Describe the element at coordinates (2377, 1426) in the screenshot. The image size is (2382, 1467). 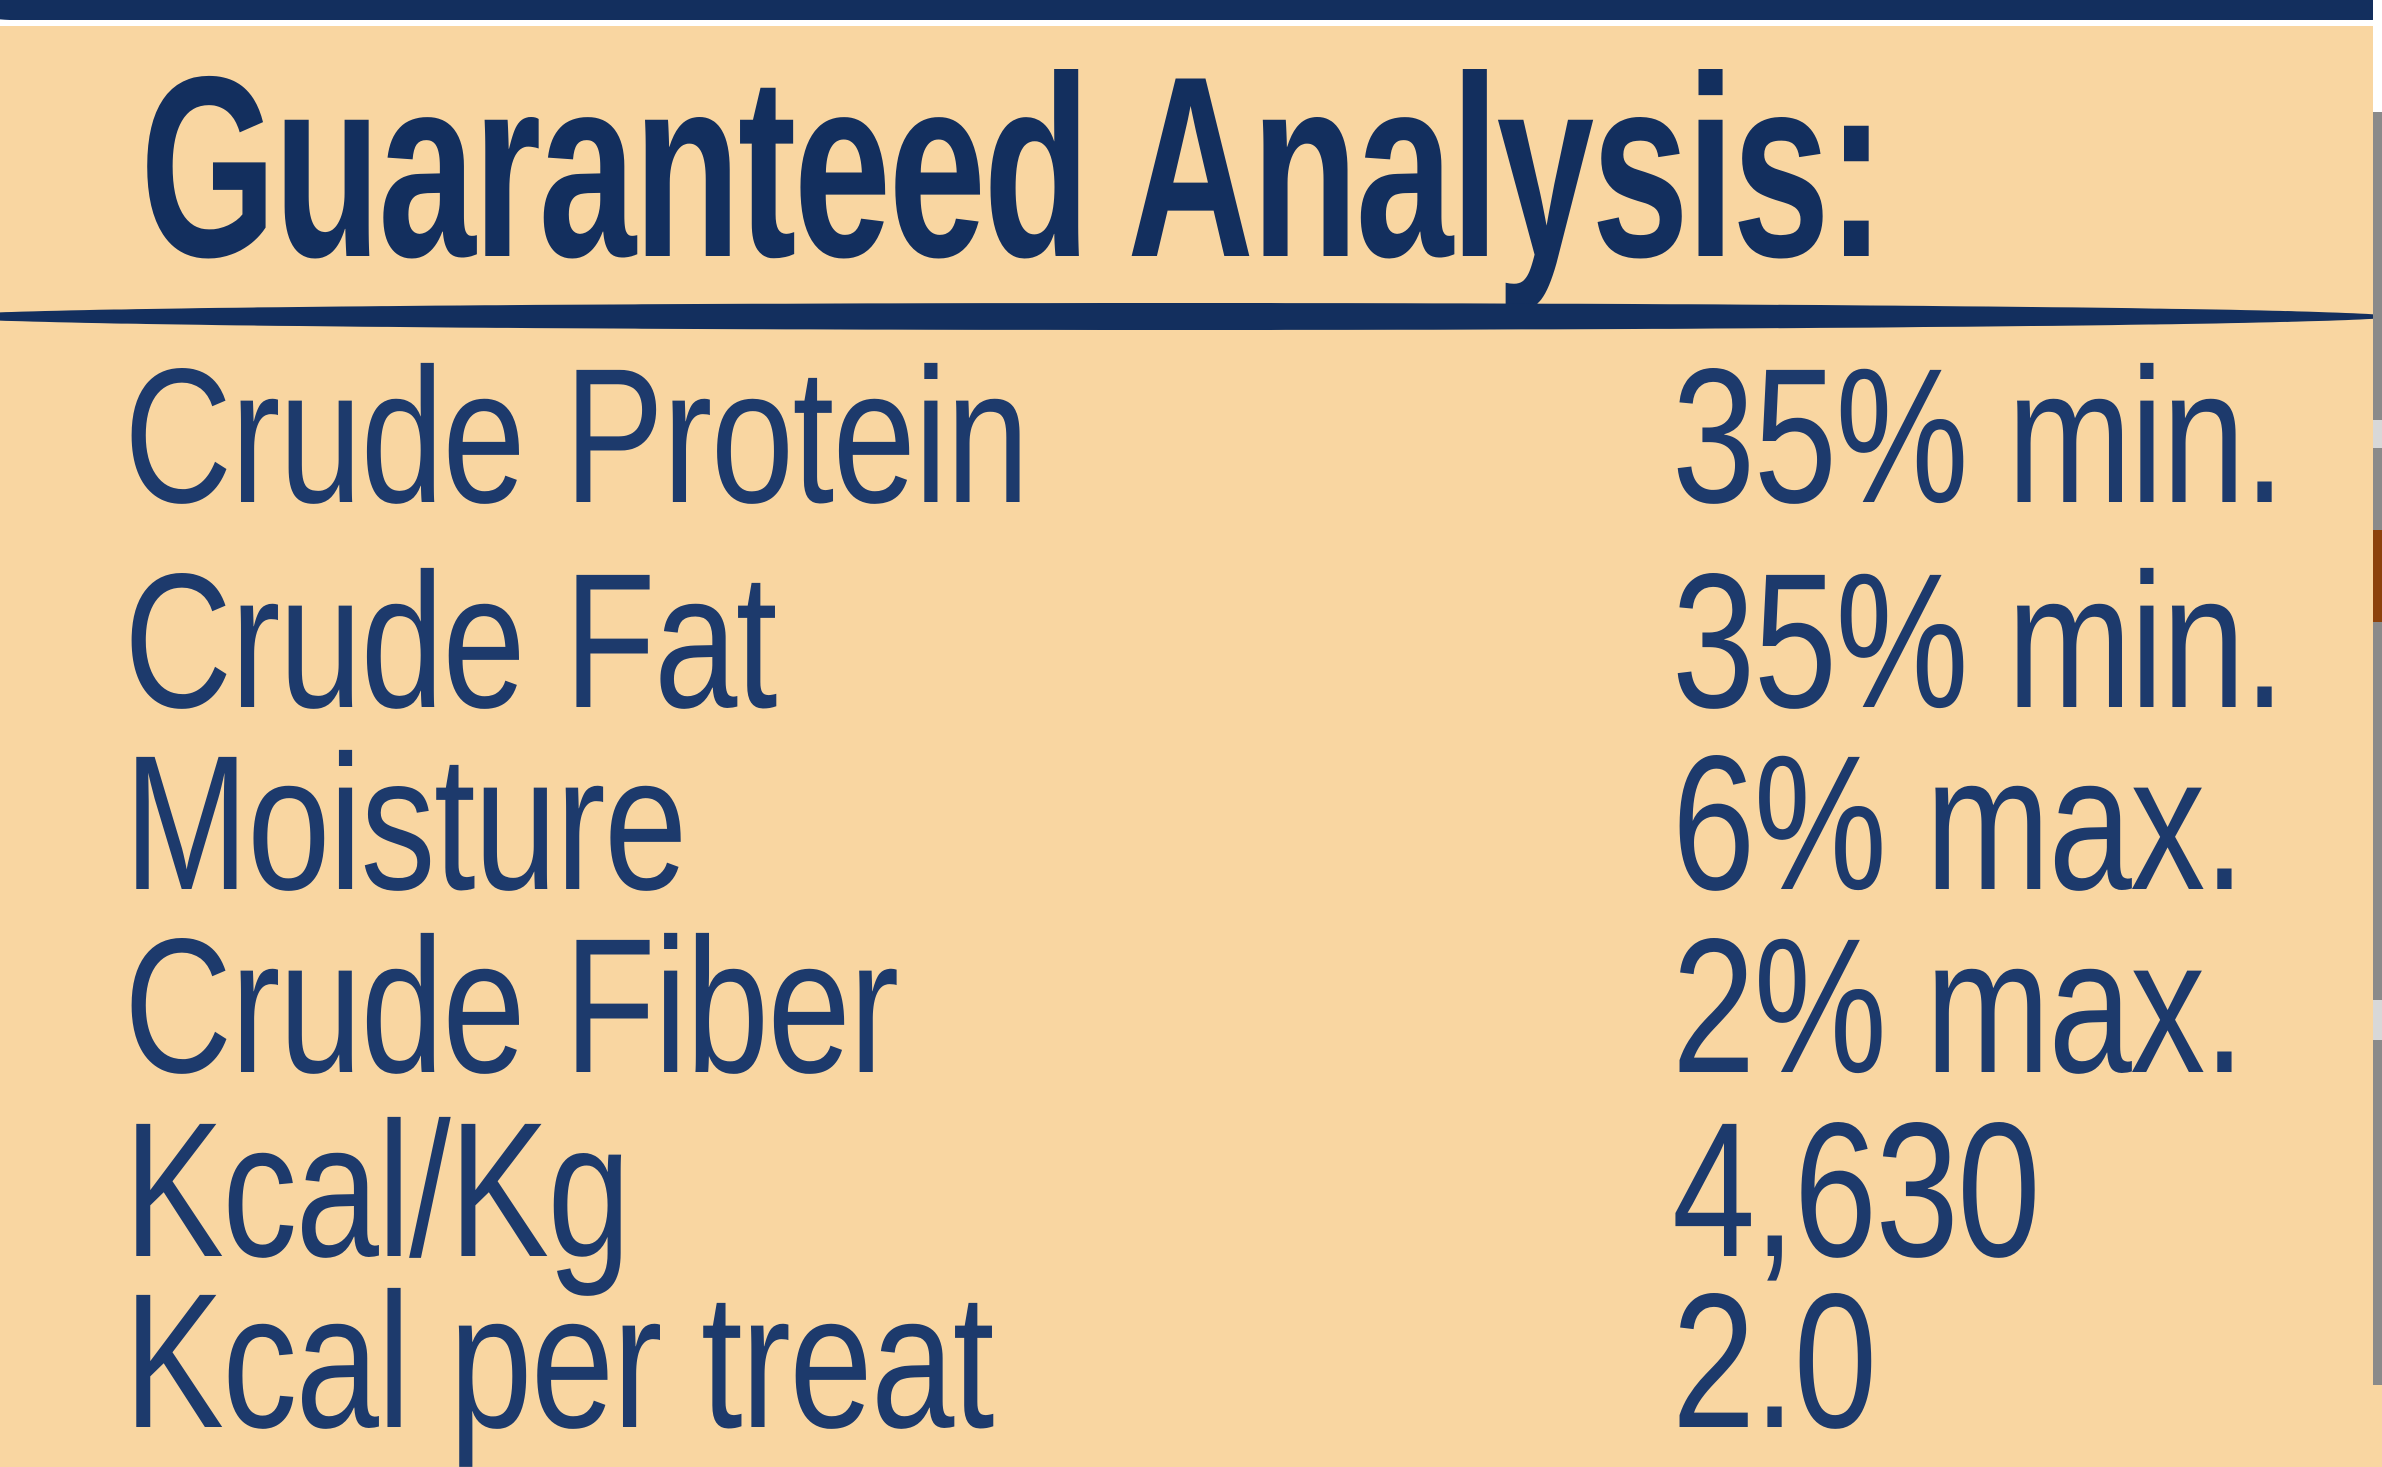
I see `right-edge-peach-segment` at that location.